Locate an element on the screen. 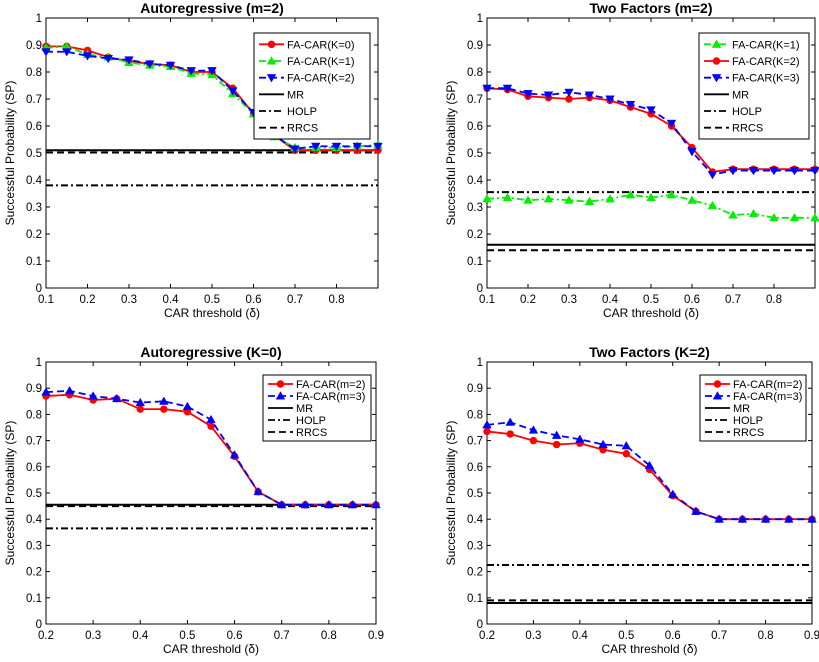  x-tick-label: 0.6 is located at coordinates (692, 300).